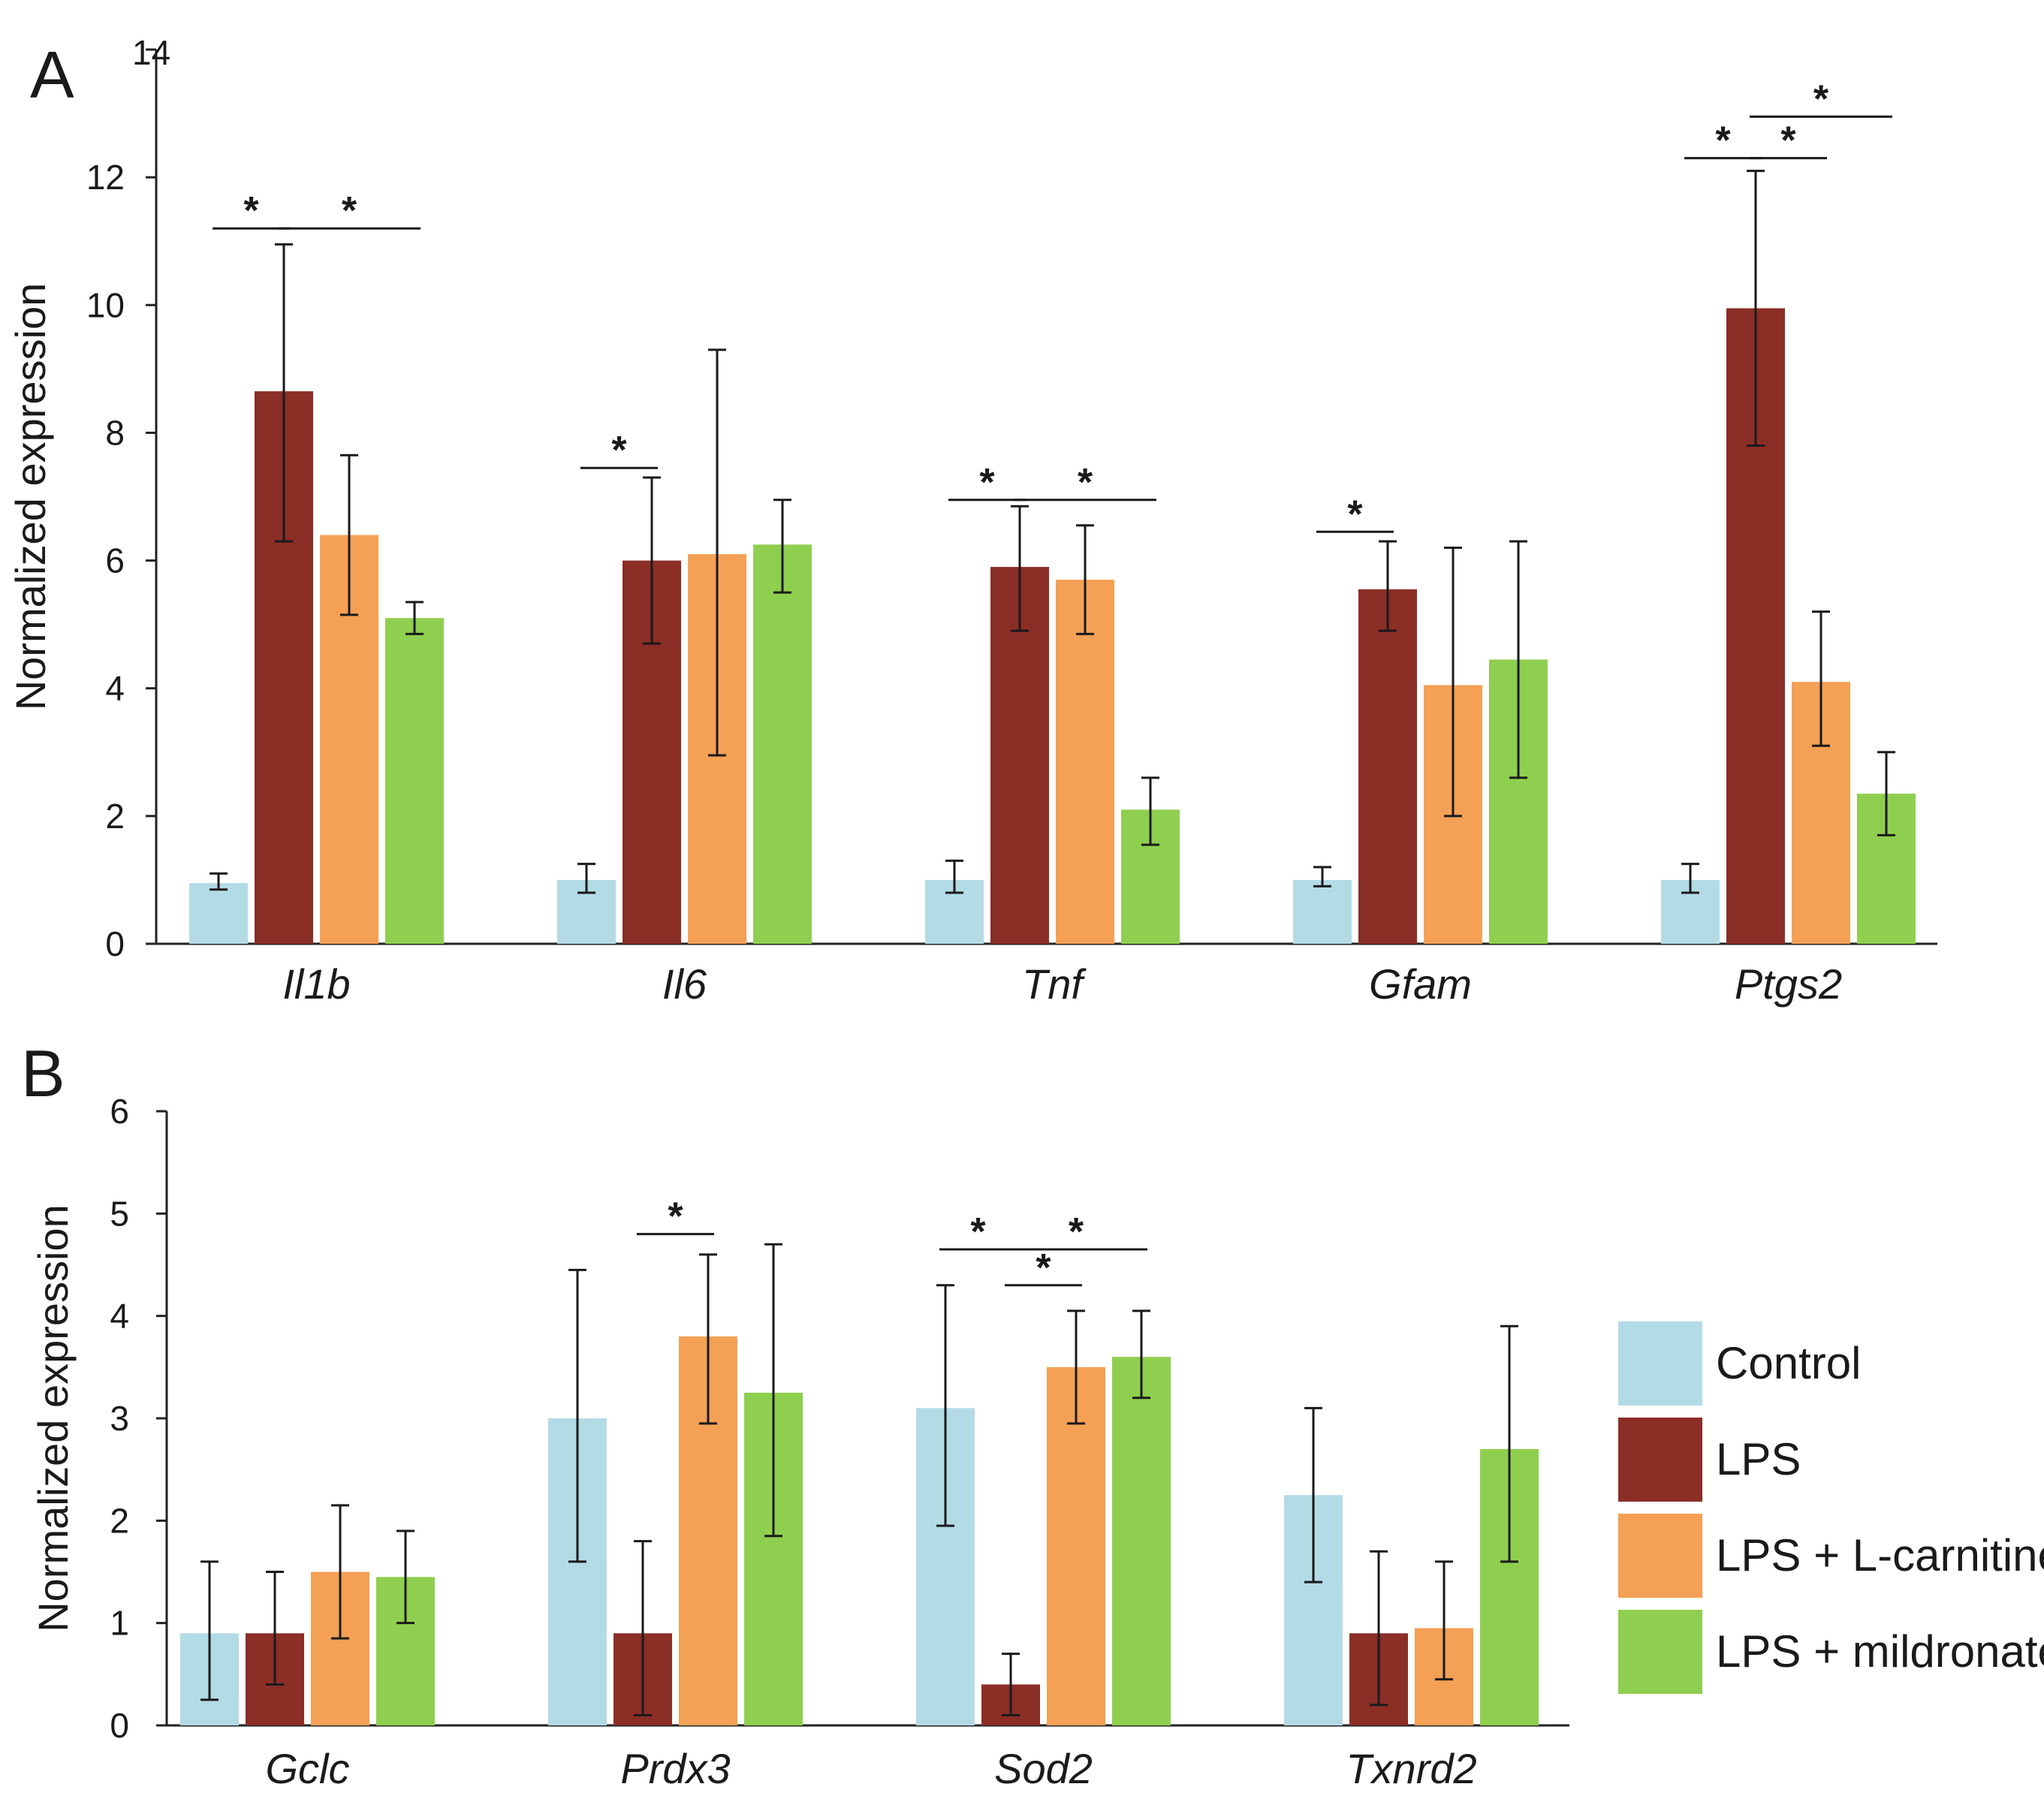  I want to click on y-tick-label: 5, so click(119, 1213).